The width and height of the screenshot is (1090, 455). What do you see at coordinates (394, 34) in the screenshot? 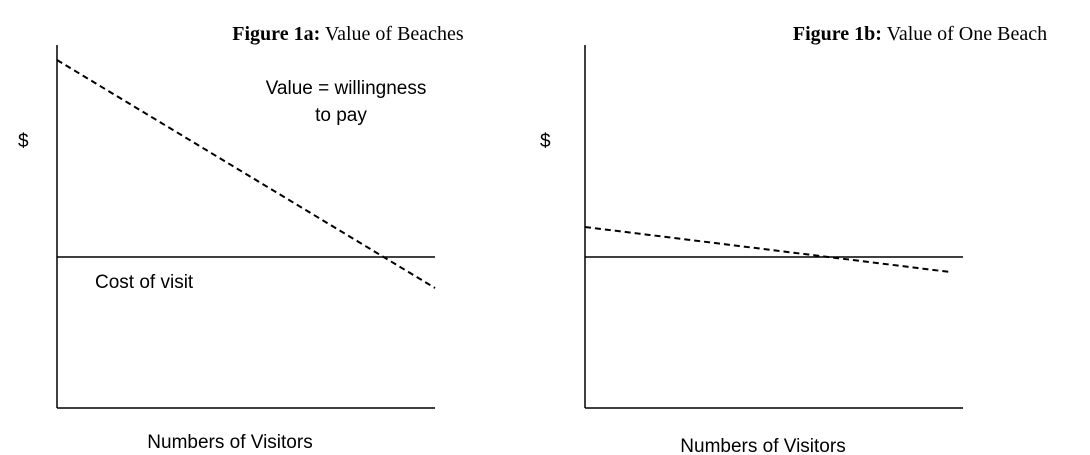
I see `figure-caption: Value of Beaches` at bounding box center [394, 34].